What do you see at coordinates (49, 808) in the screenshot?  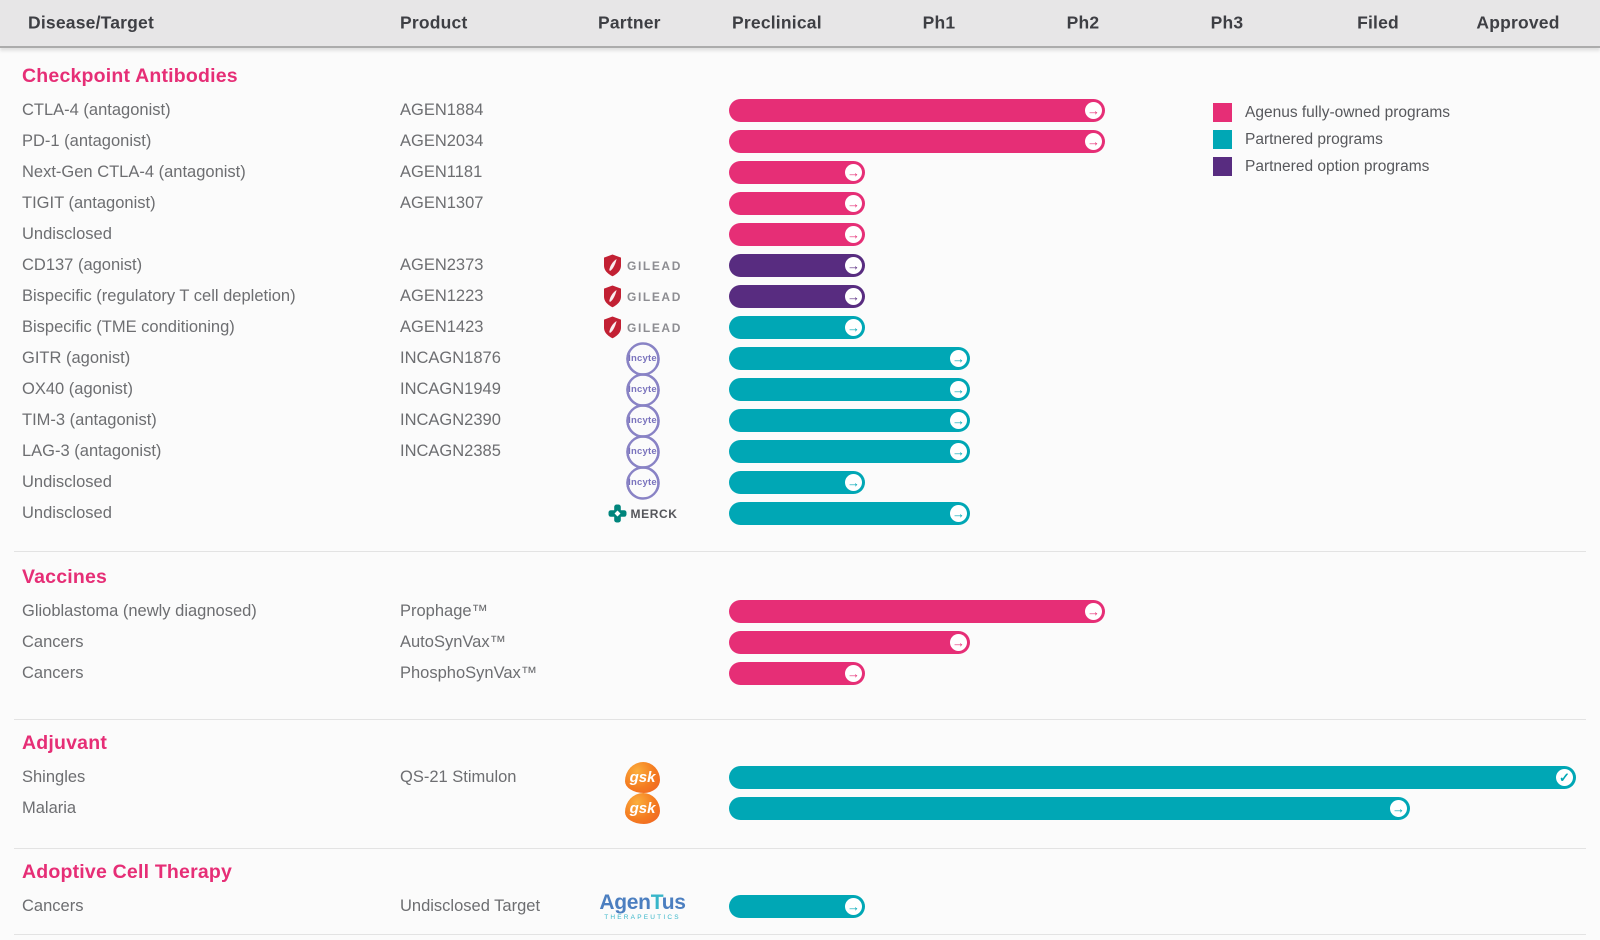 I see `disease-cell: Malaria` at bounding box center [49, 808].